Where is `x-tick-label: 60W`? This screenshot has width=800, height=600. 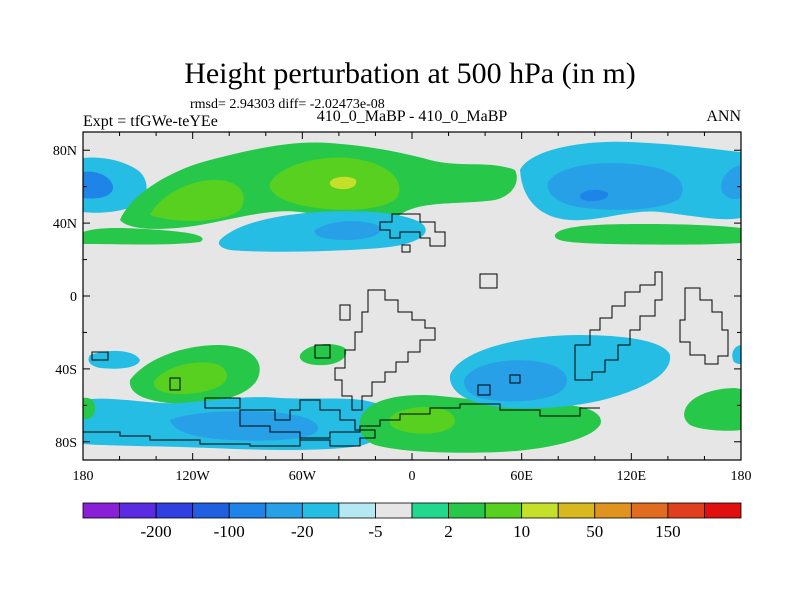
x-tick-label: 60W is located at coordinates (303, 476).